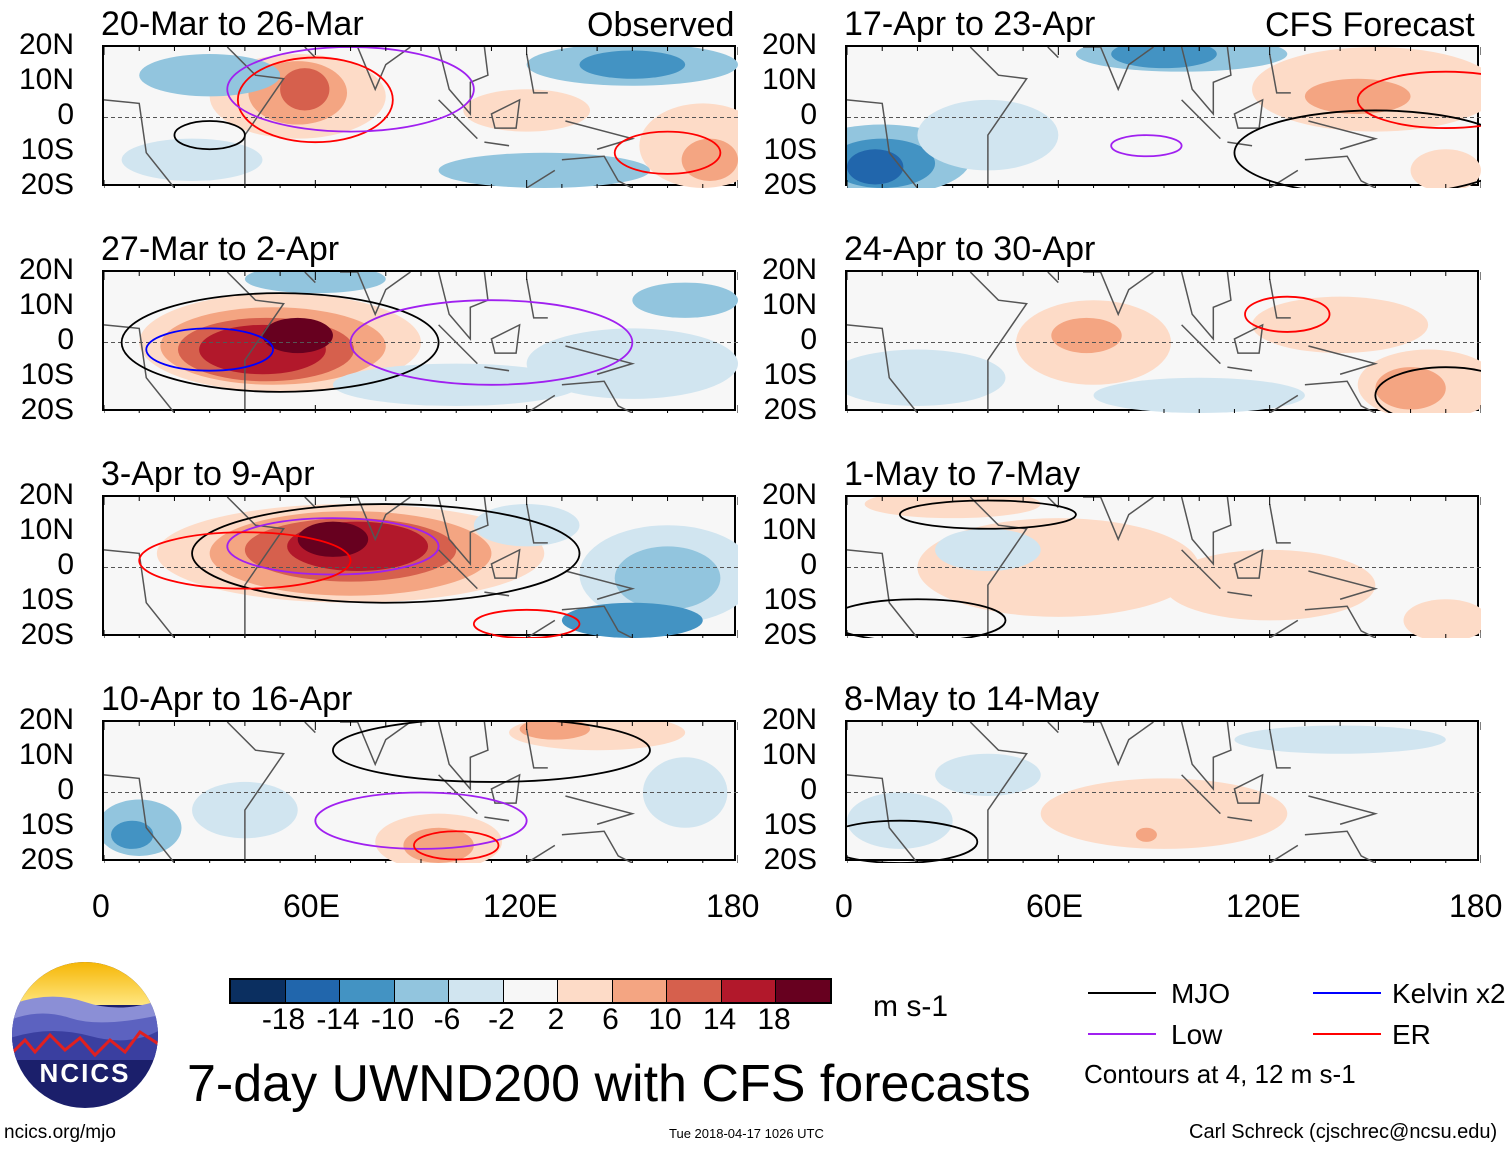 Image resolution: width=1510 pixels, height=1149 pixels. I want to click on colorbar-label: -14, so click(338, 1019).